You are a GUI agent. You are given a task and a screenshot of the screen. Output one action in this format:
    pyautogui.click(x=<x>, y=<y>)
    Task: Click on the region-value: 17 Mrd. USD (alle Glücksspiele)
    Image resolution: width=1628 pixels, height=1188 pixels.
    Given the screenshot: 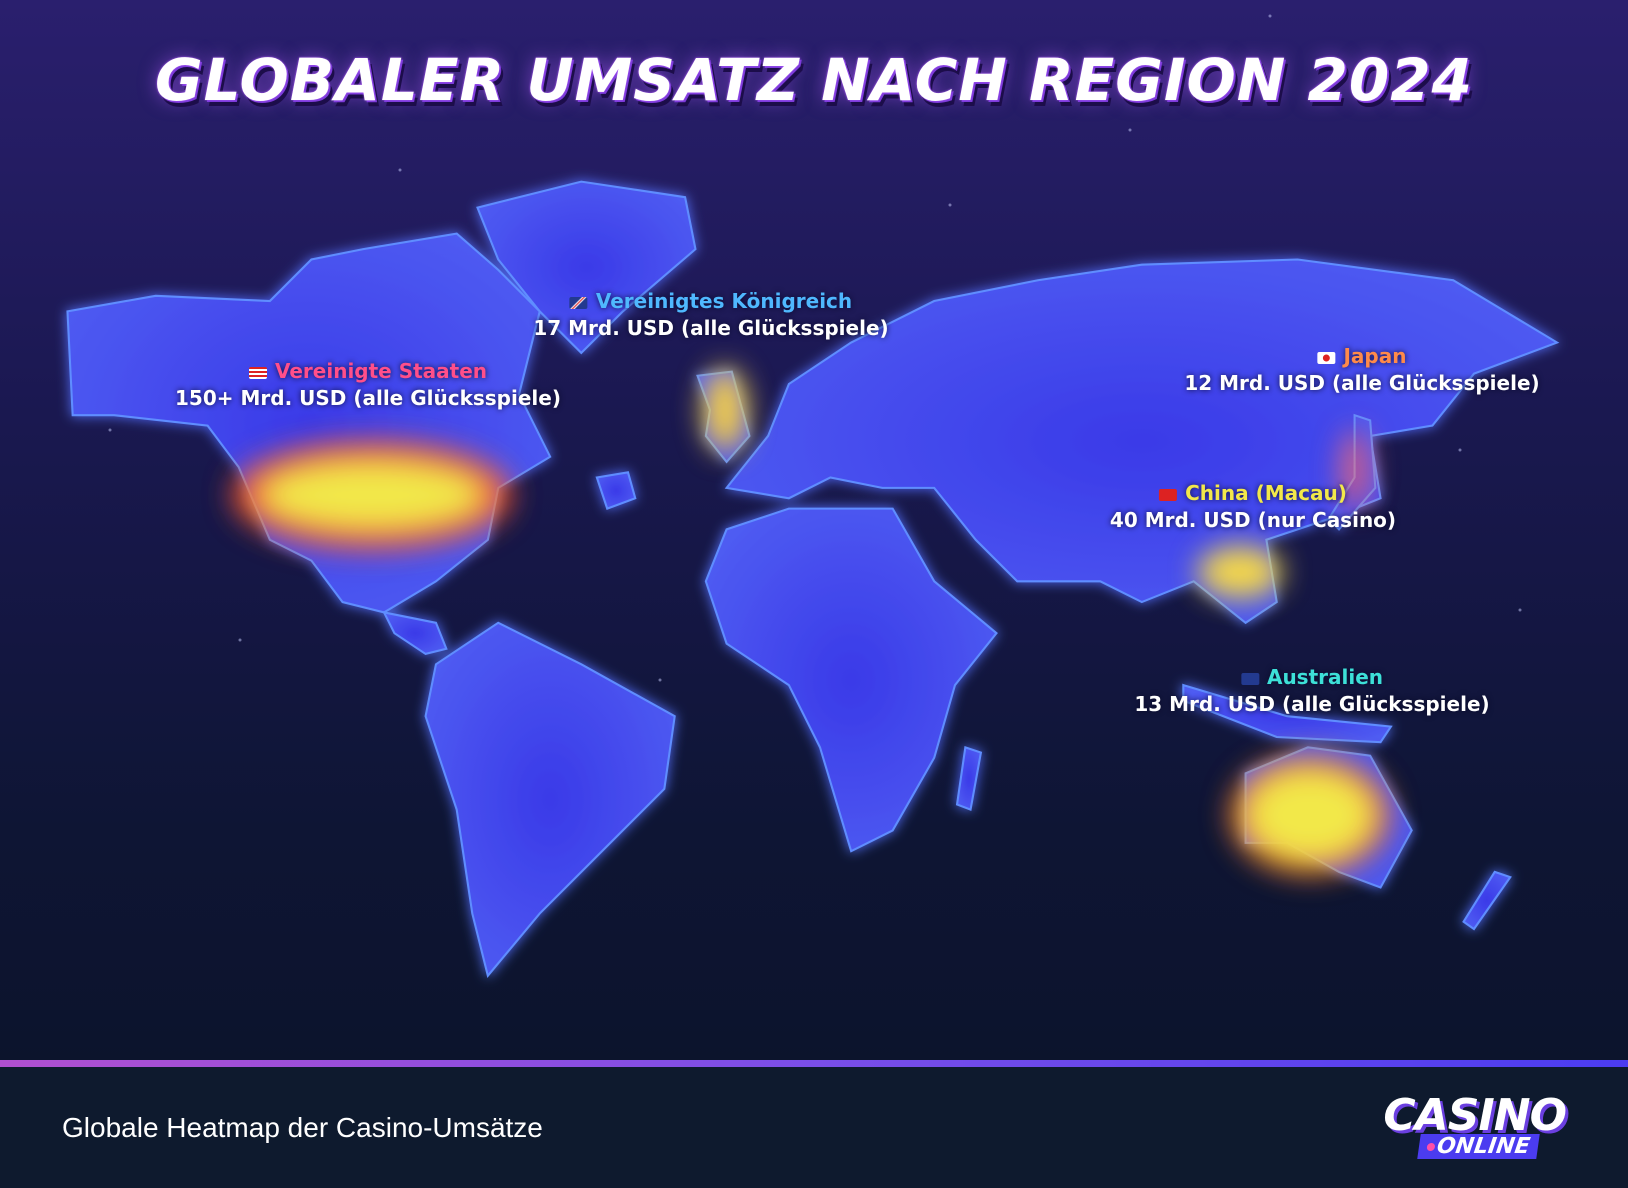 What is the action you would take?
    pyautogui.click(x=711, y=328)
    